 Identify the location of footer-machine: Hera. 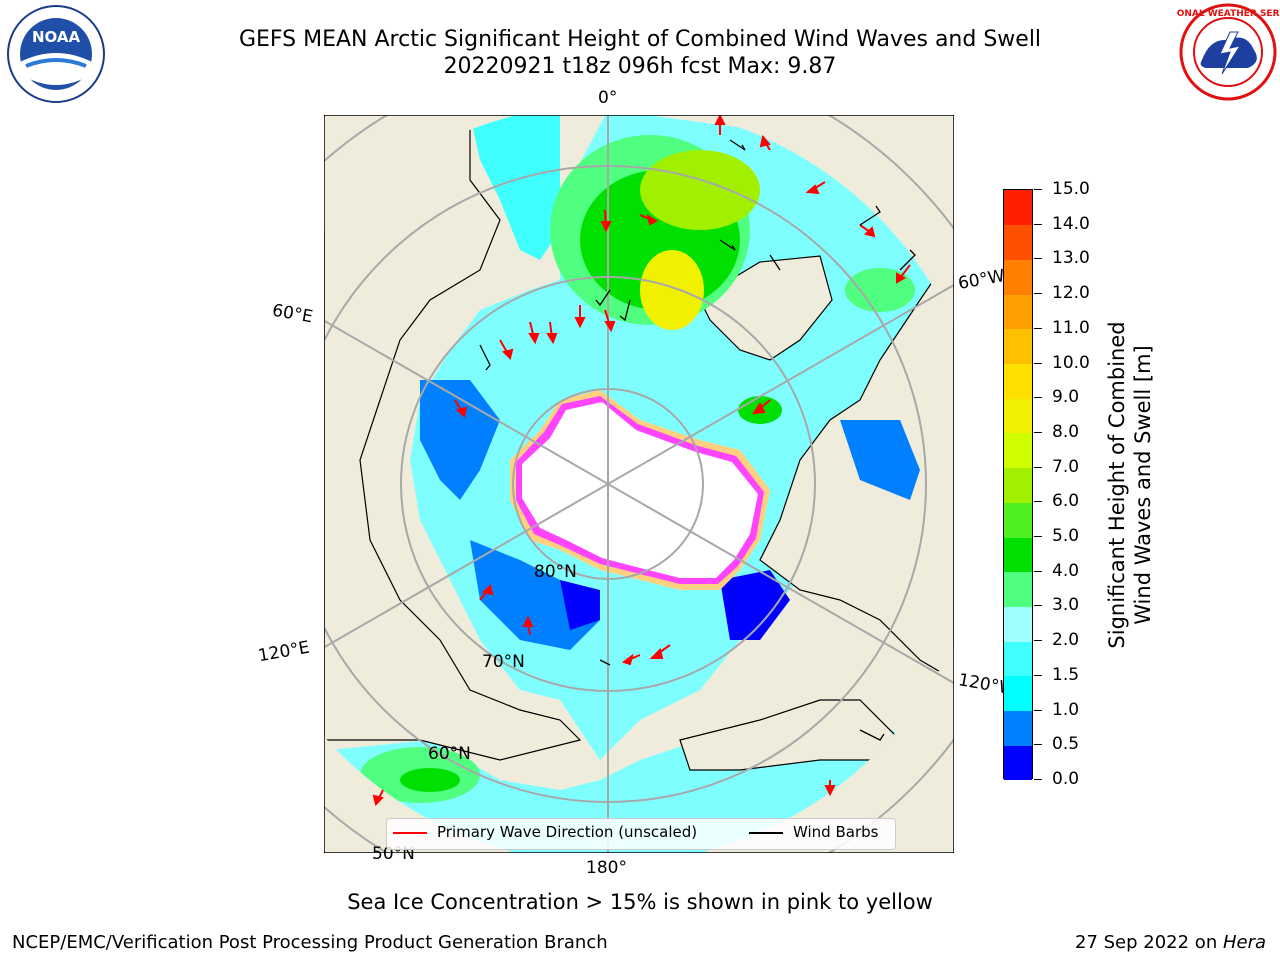
(1244, 942).